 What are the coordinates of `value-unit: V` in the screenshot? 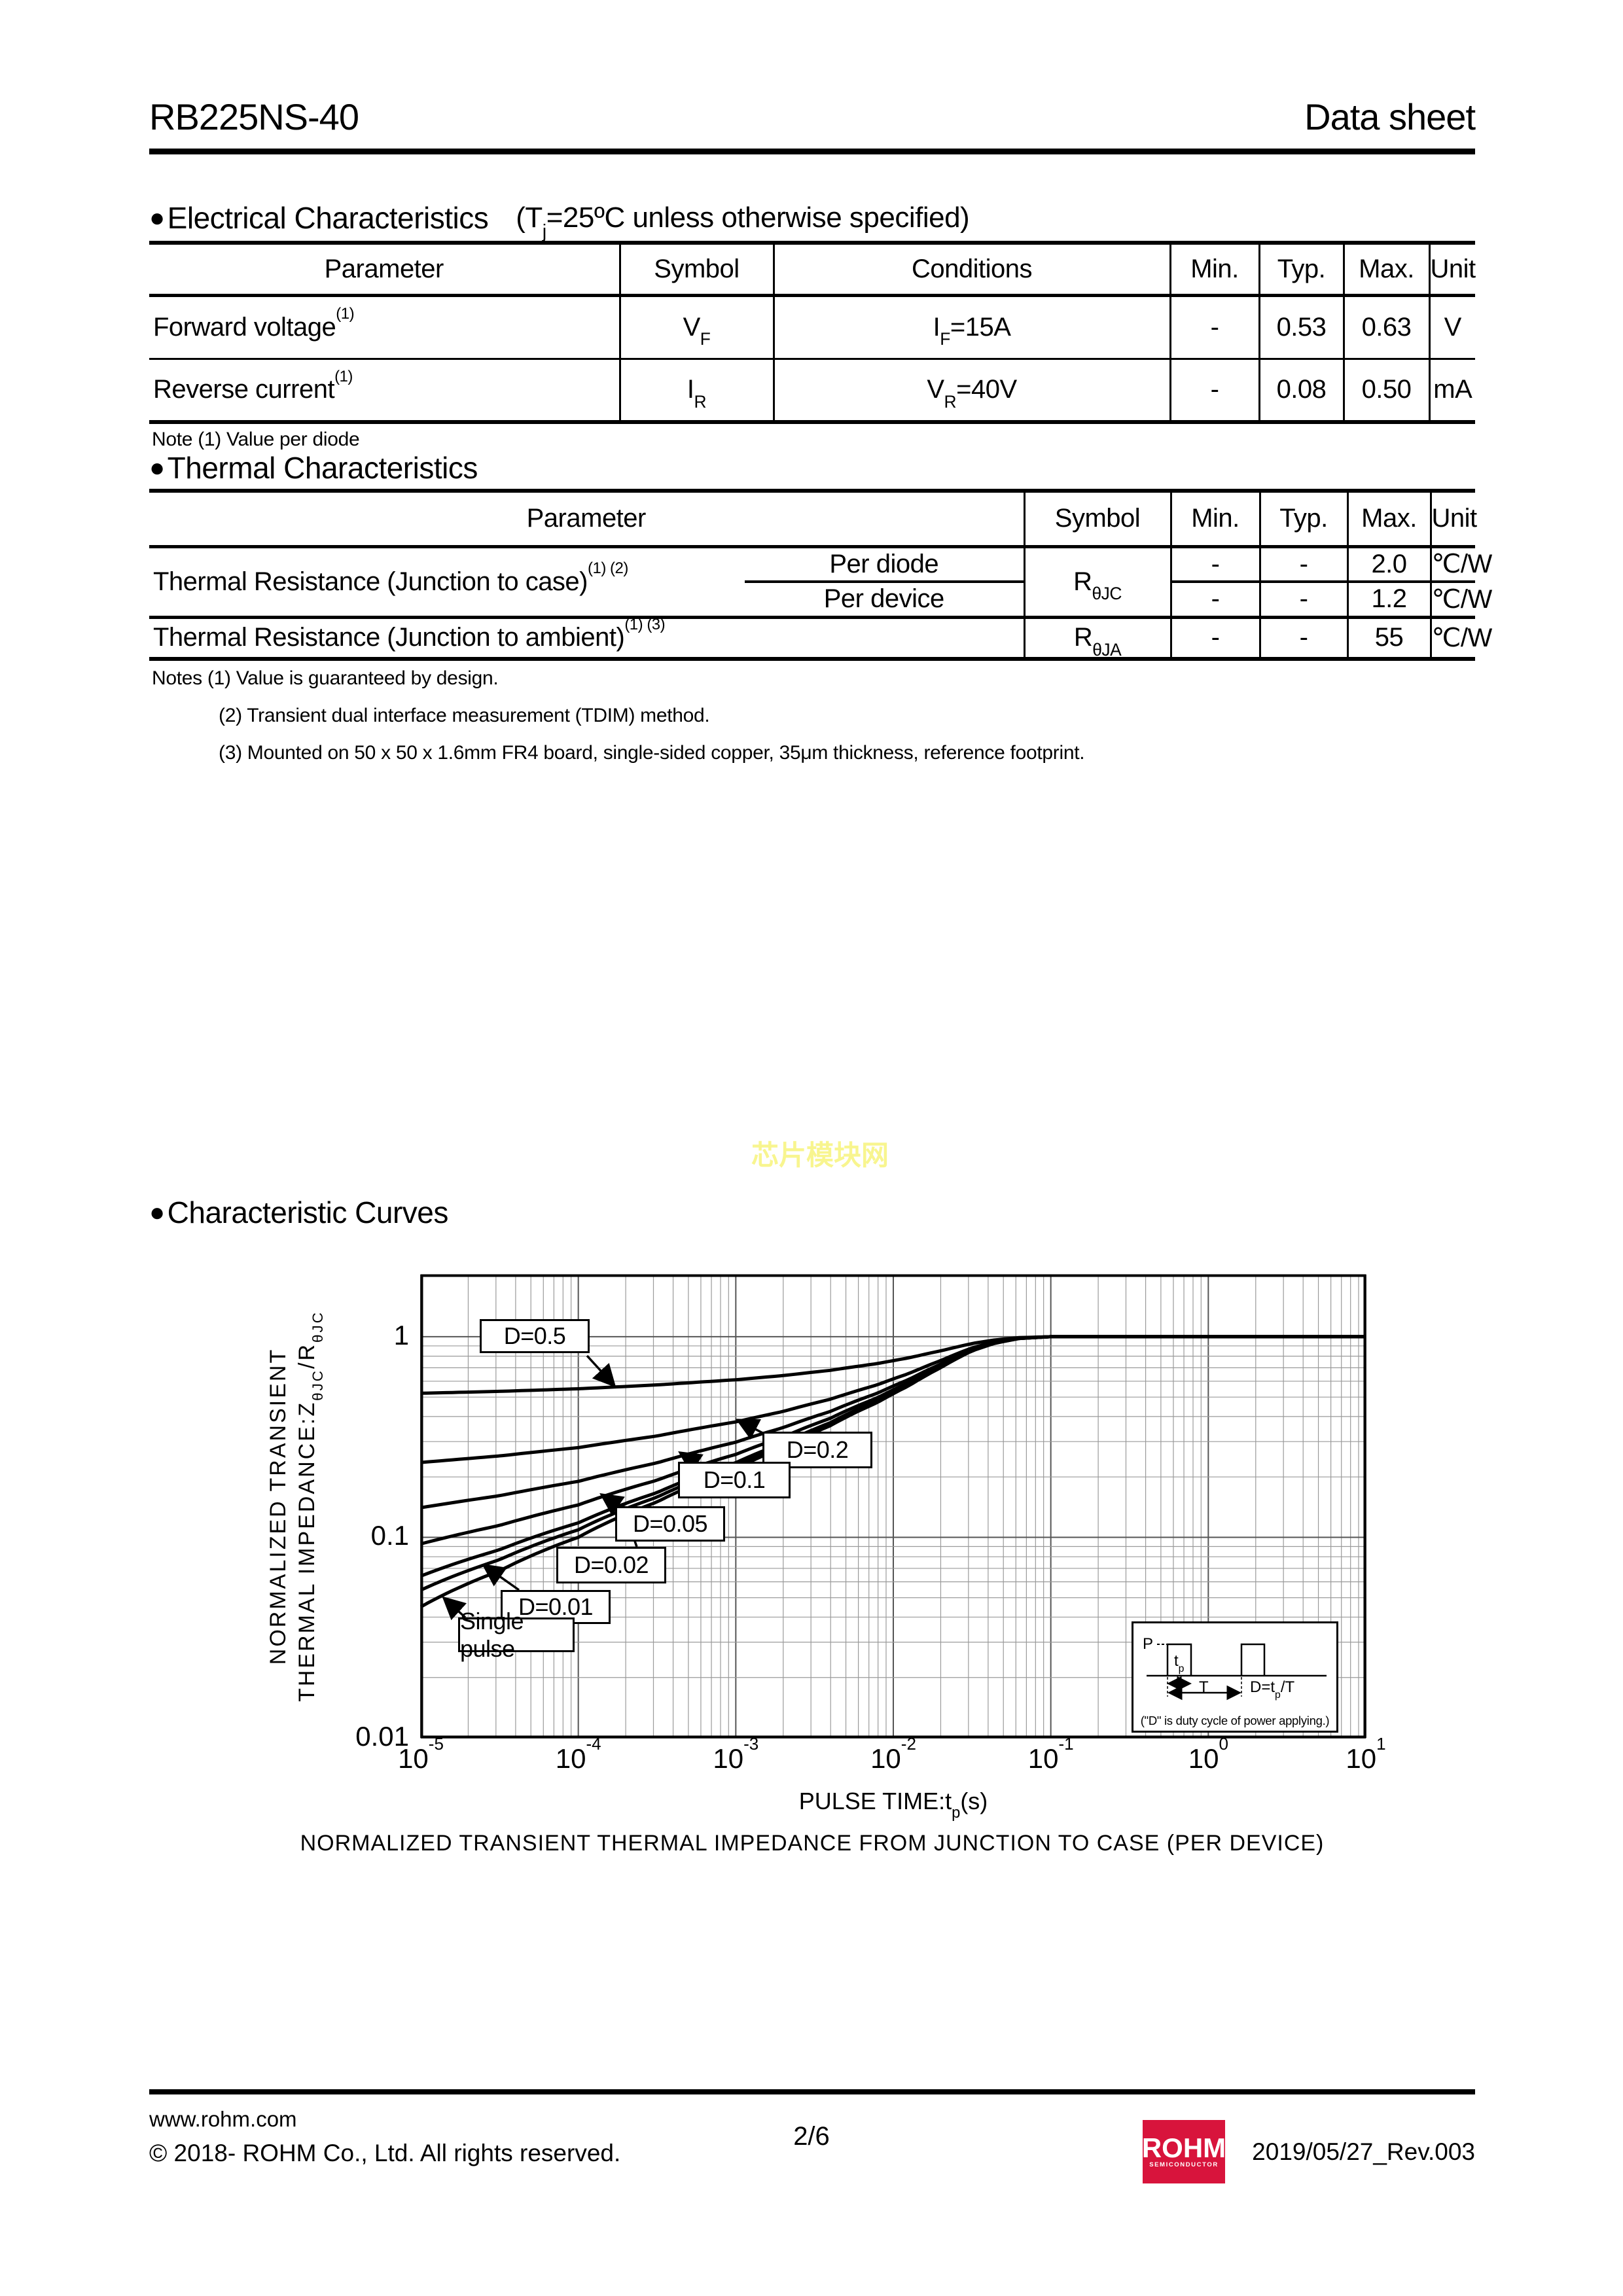 It's located at (1451, 328).